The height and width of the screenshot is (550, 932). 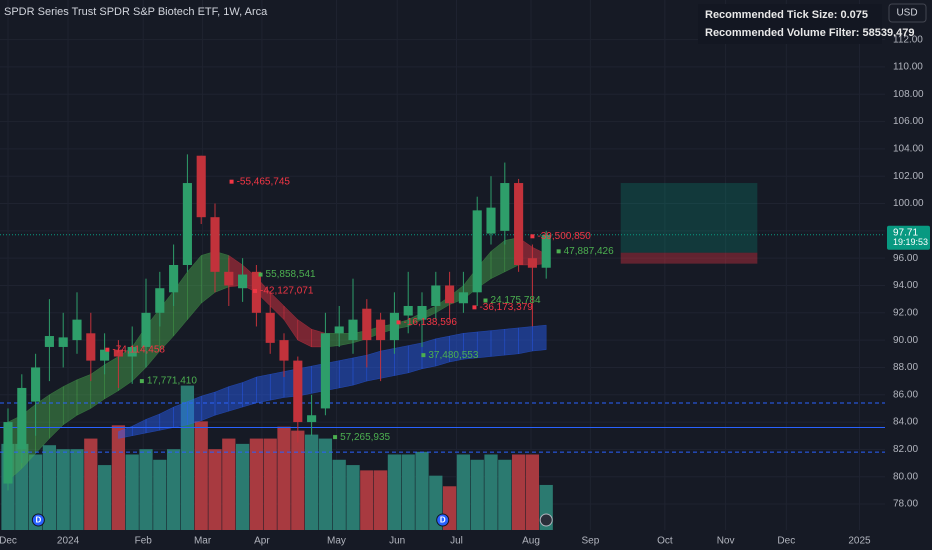 I want to click on x-tick-label: May, so click(x=336, y=541).